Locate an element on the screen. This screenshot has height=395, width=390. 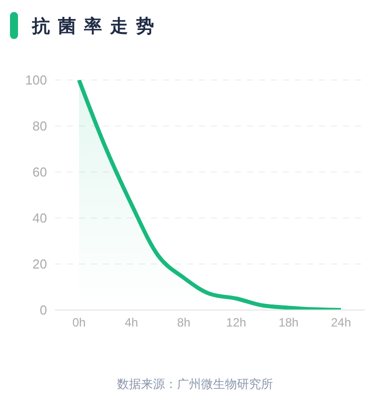
source-note: 数据来源：广州微生物研究所 is located at coordinates (195, 384).